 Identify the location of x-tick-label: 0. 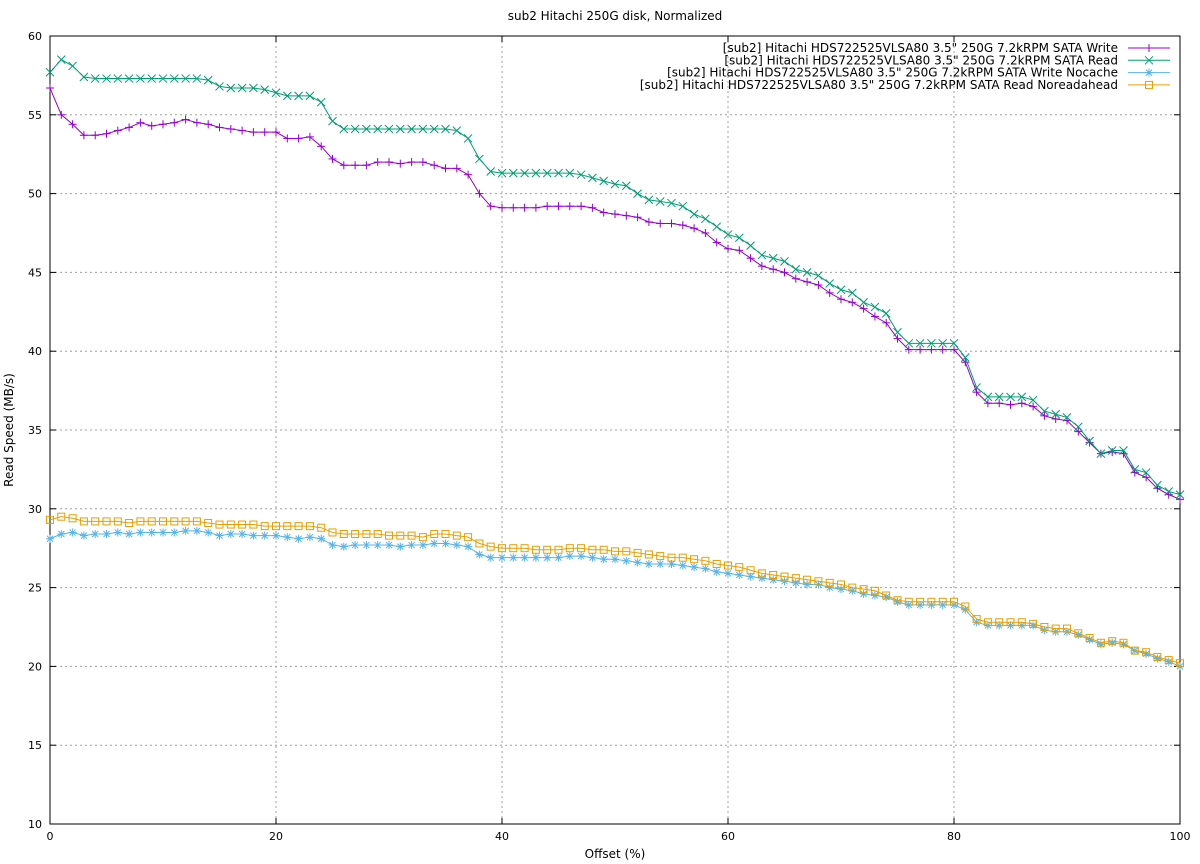
(50, 836).